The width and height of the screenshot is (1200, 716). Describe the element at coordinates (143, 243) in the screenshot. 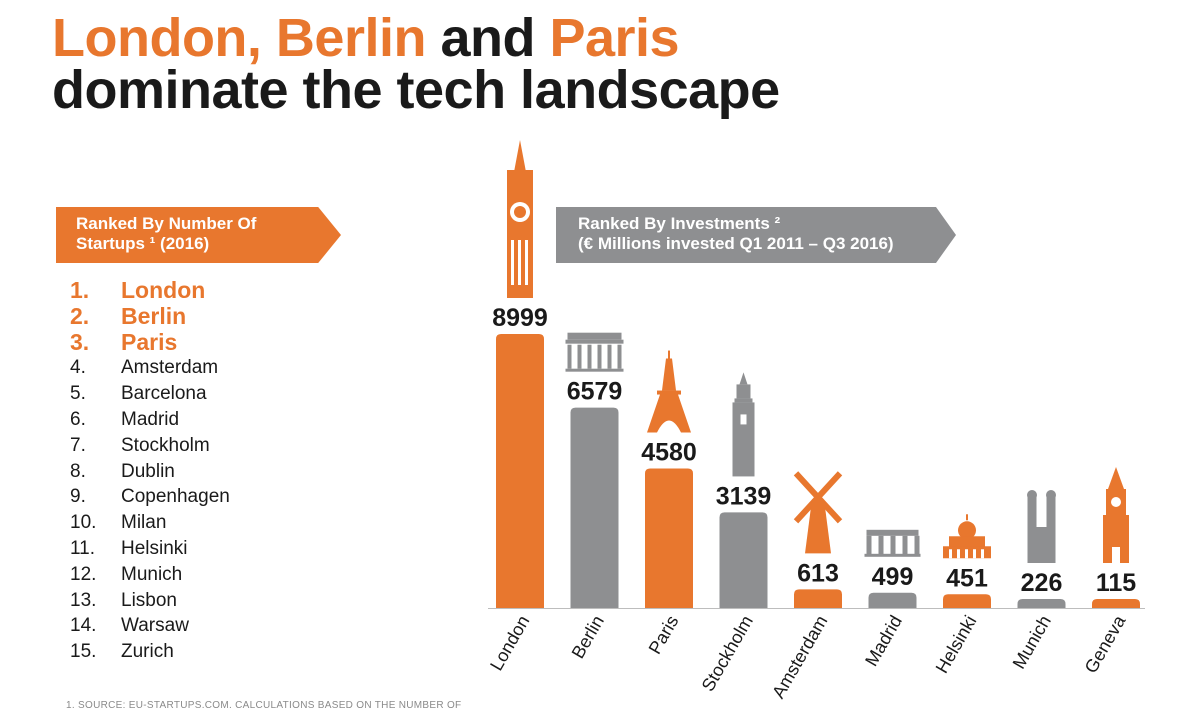

I see `startups-banner-line-2: Startups ¹ (2016)` at that location.